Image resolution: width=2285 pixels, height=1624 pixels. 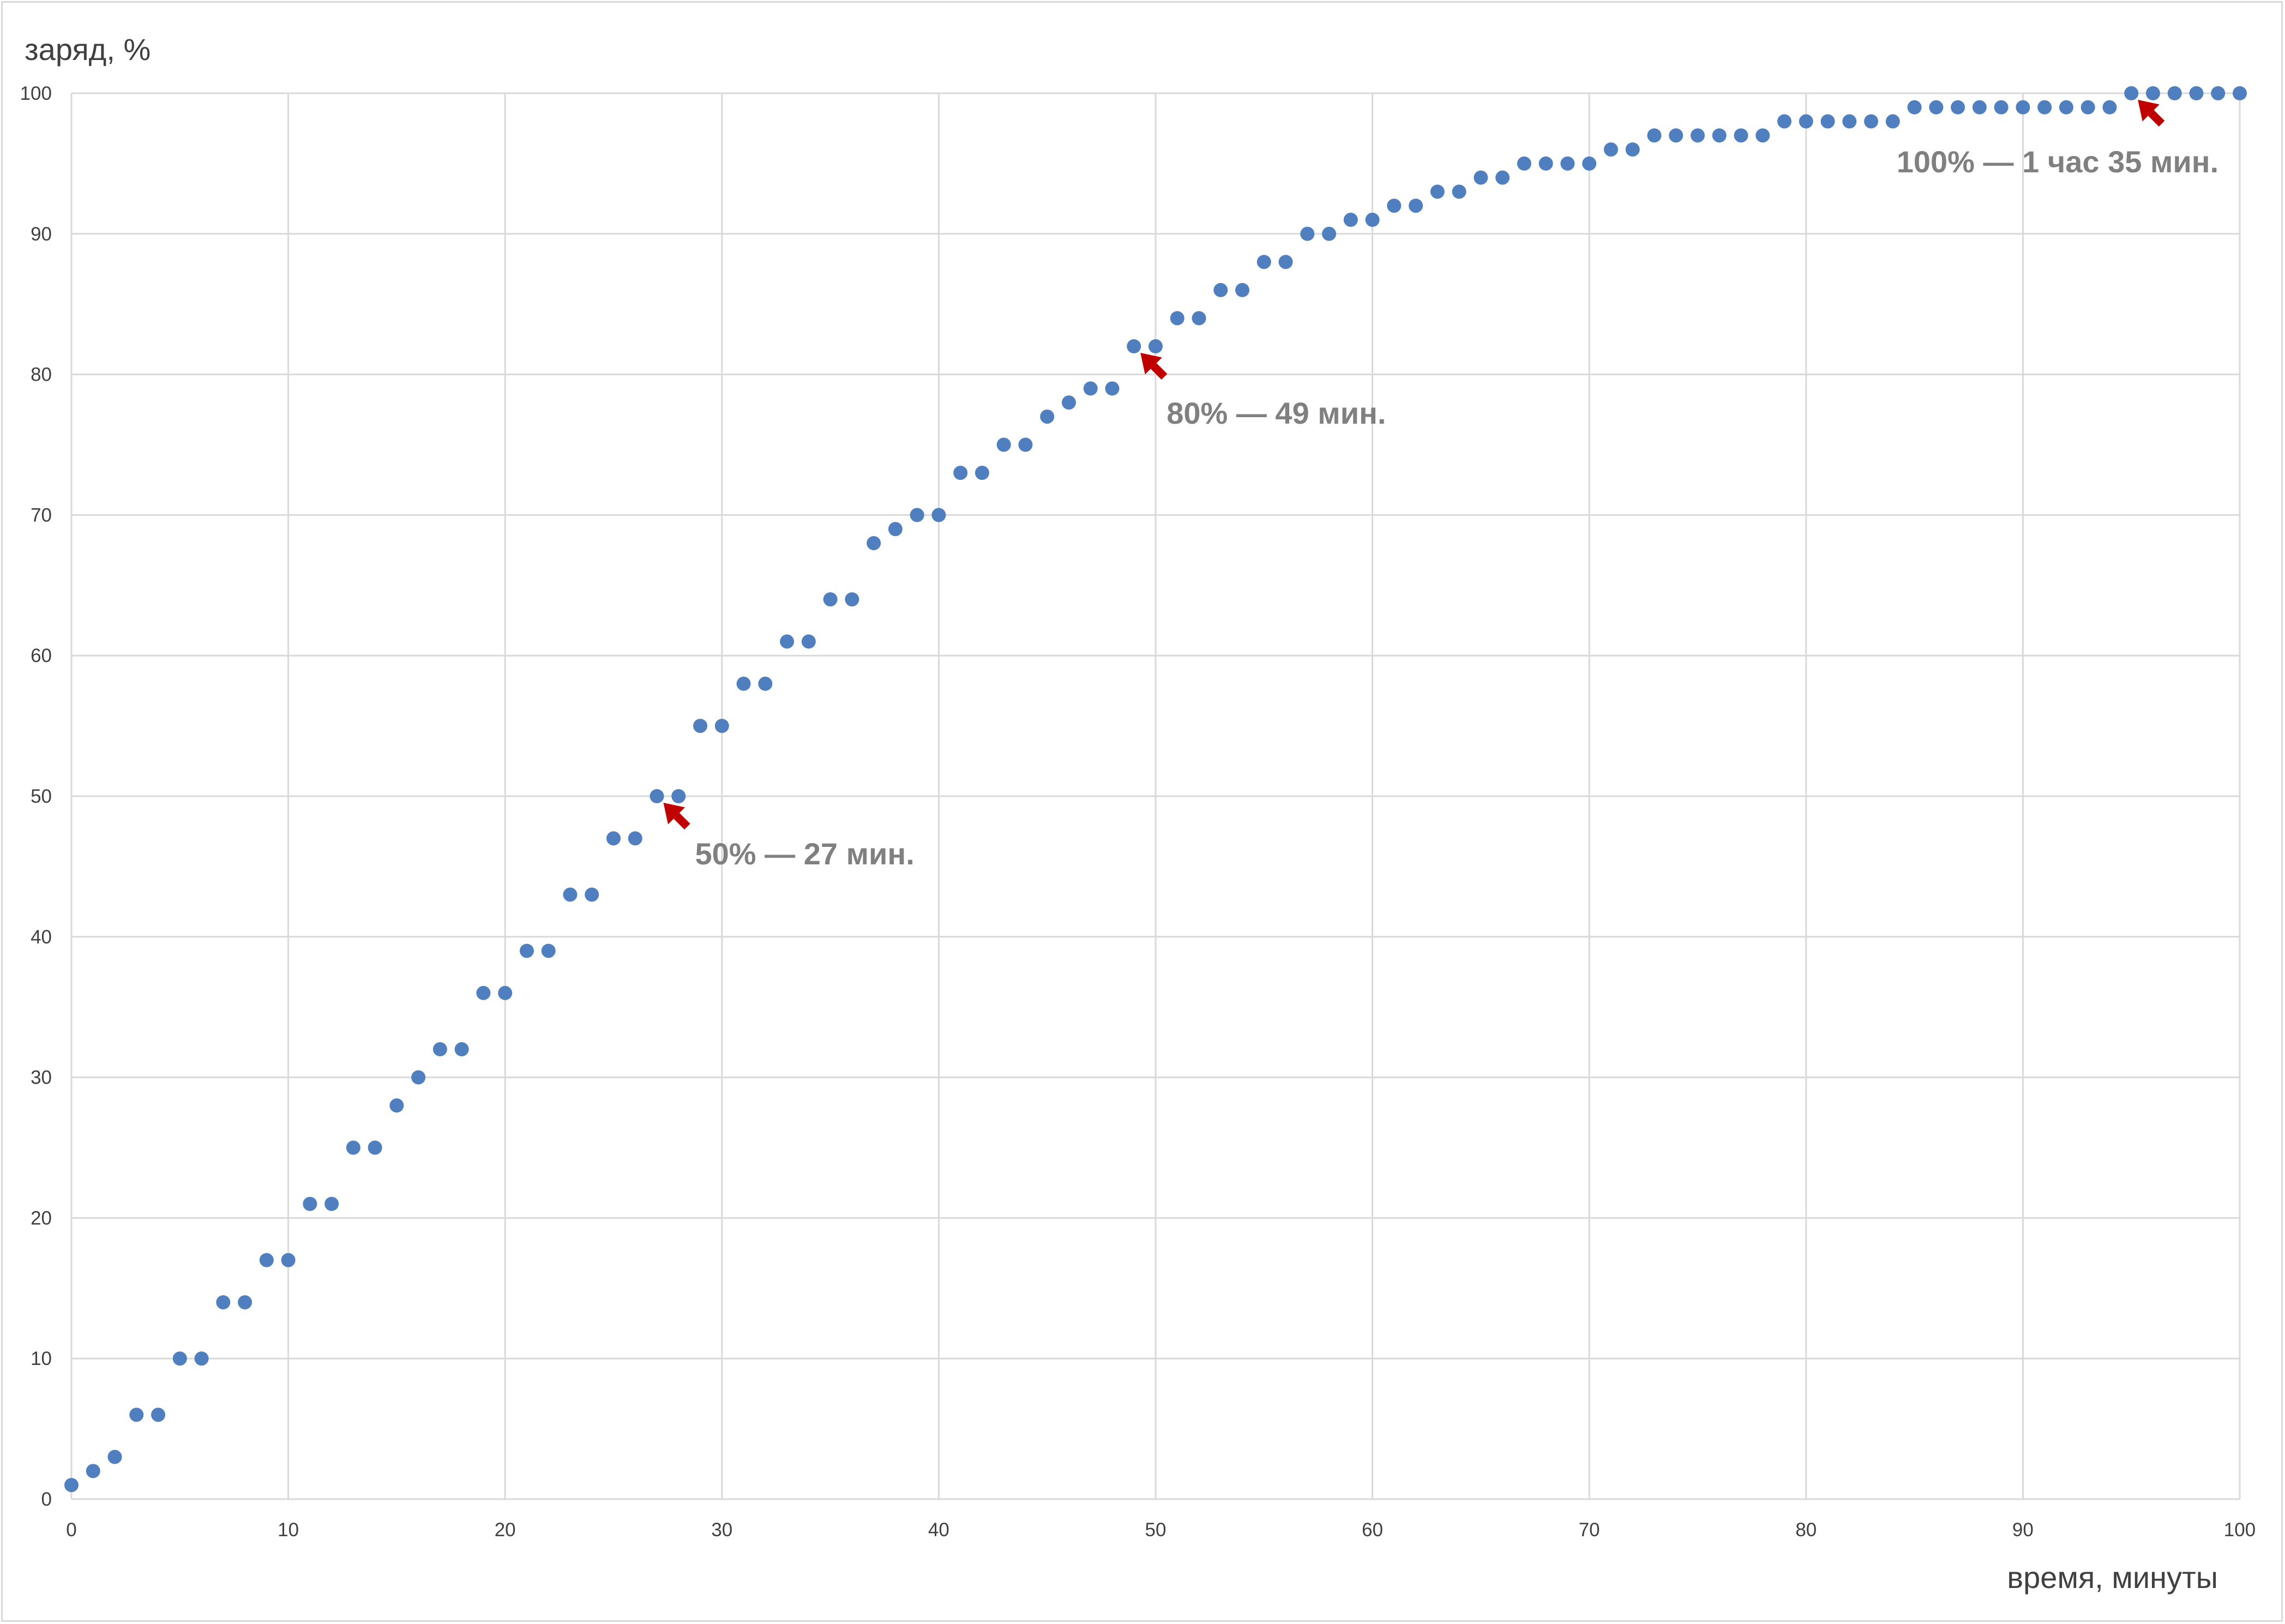 I want to click on x-tick-label-3: 30, so click(x=722, y=1530).